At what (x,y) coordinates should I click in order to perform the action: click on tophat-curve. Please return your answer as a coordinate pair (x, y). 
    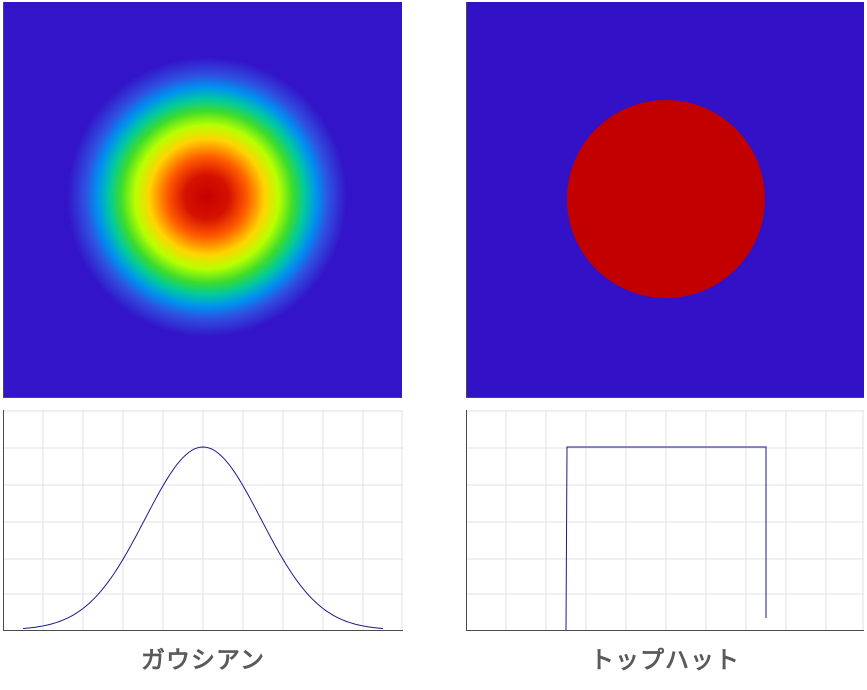
    Looking at the image, I should click on (666, 538).